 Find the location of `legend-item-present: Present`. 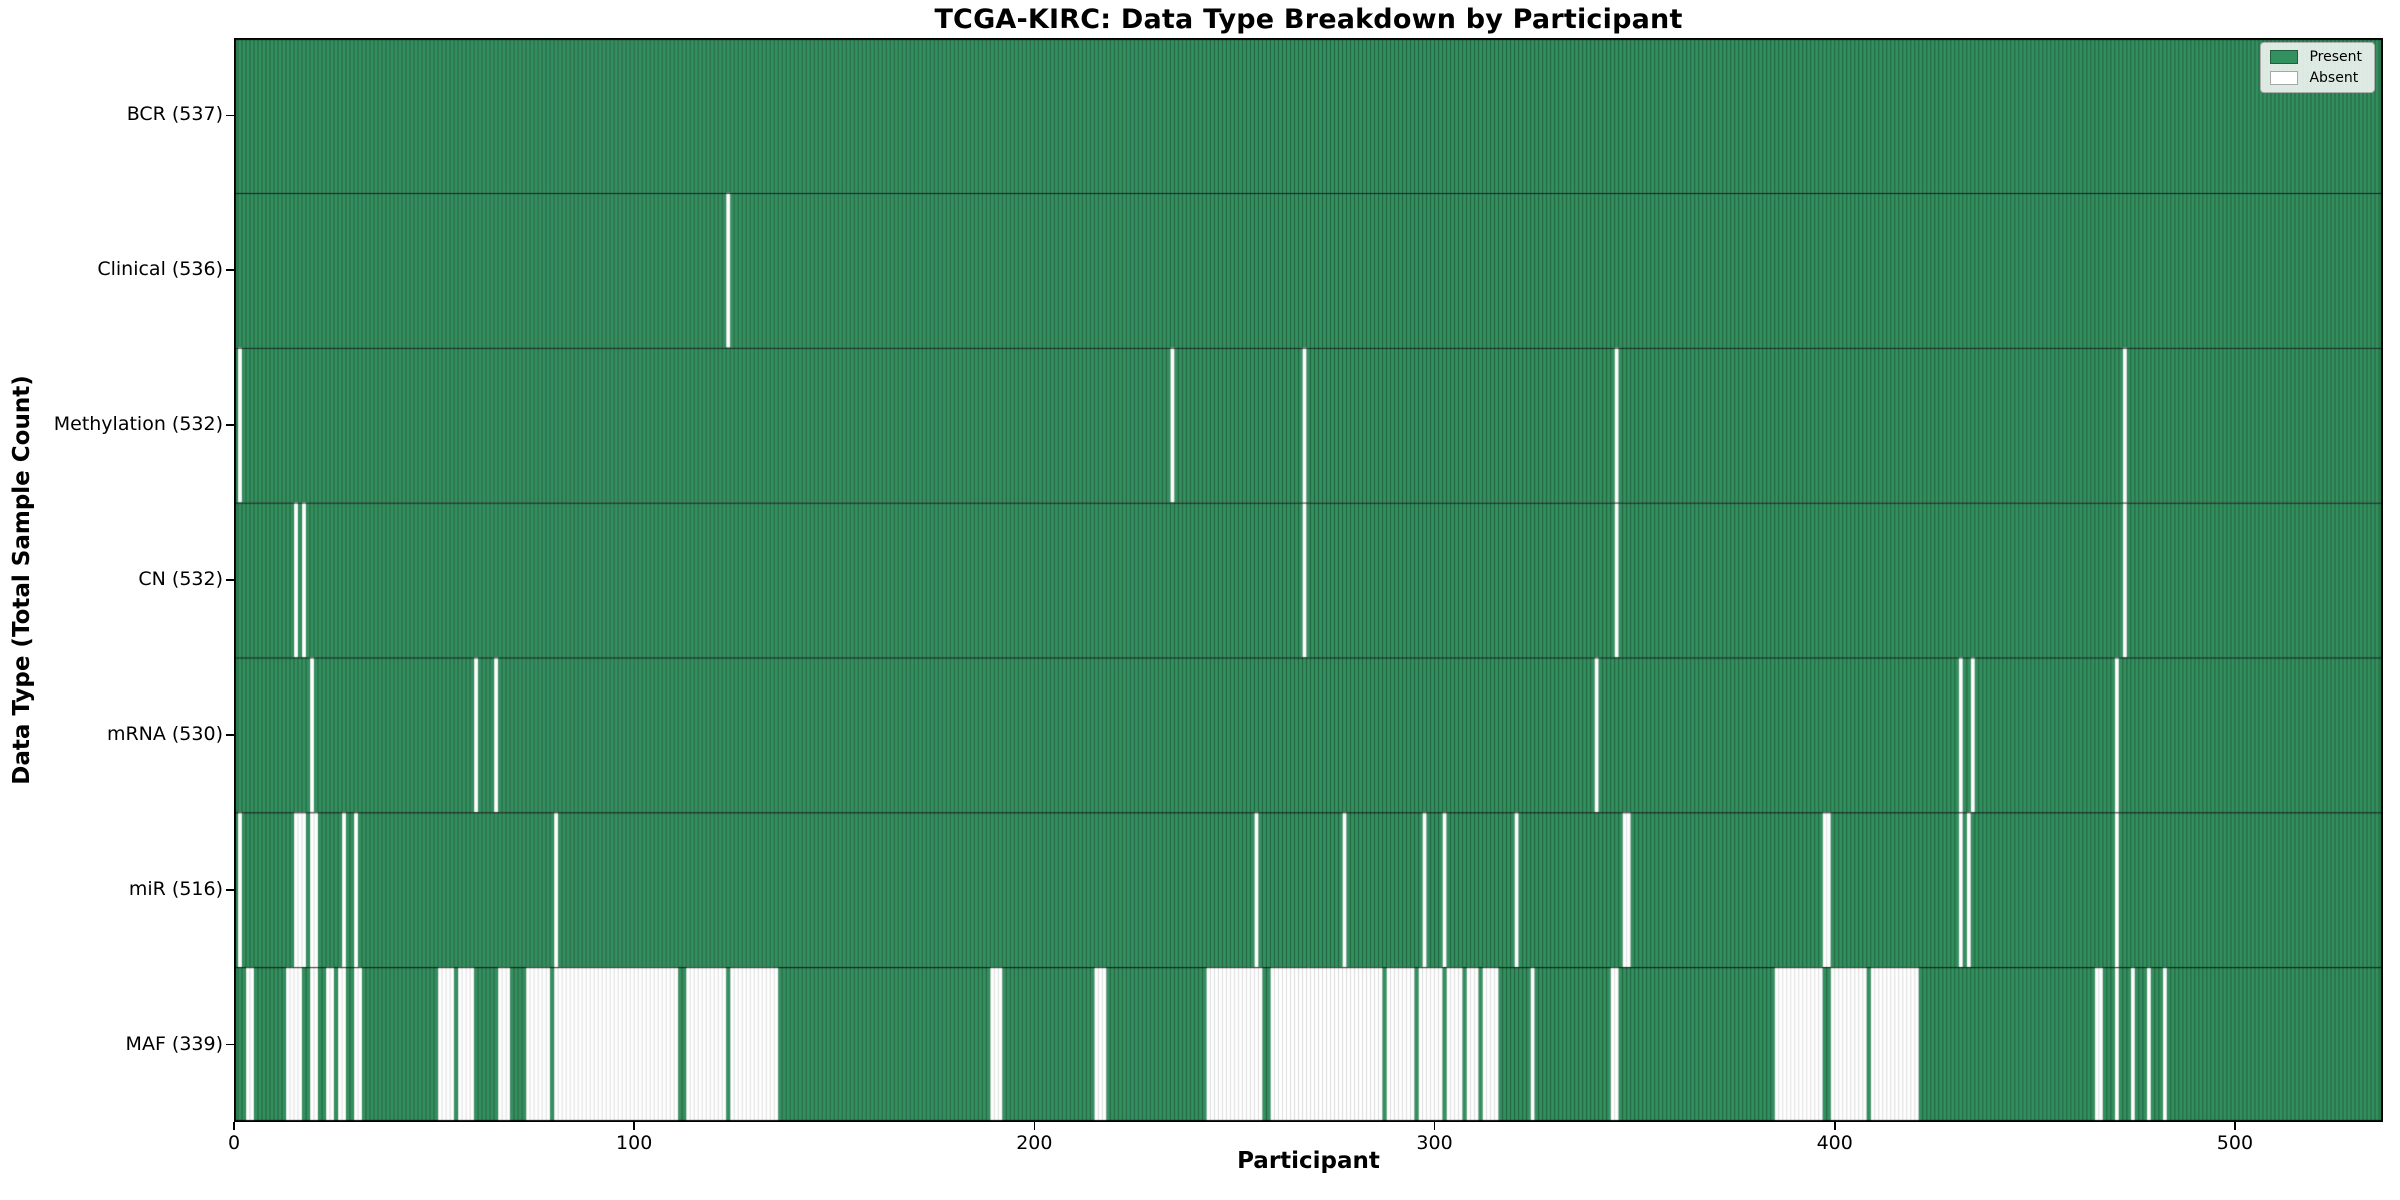

legend-item-present: Present is located at coordinates (2316, 57).